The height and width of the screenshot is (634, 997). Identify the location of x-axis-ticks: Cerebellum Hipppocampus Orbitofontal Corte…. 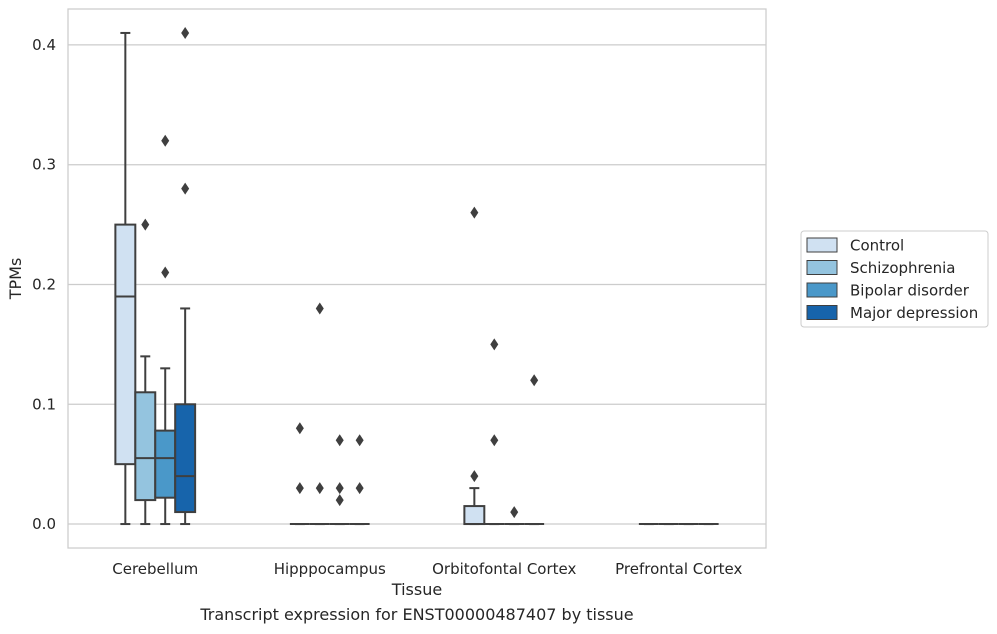
(427, 569).